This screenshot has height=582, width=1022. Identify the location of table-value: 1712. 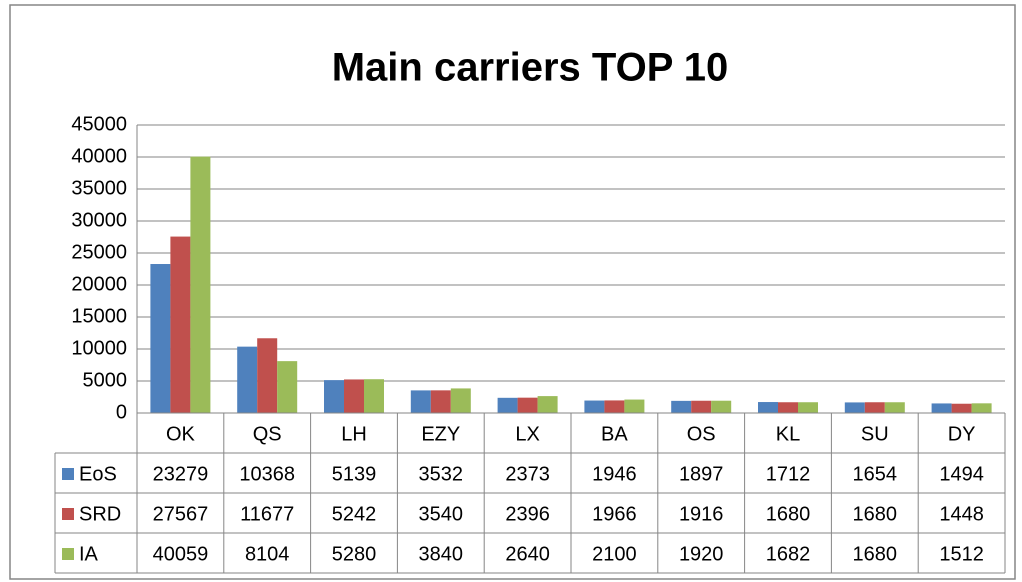
(788, 474).